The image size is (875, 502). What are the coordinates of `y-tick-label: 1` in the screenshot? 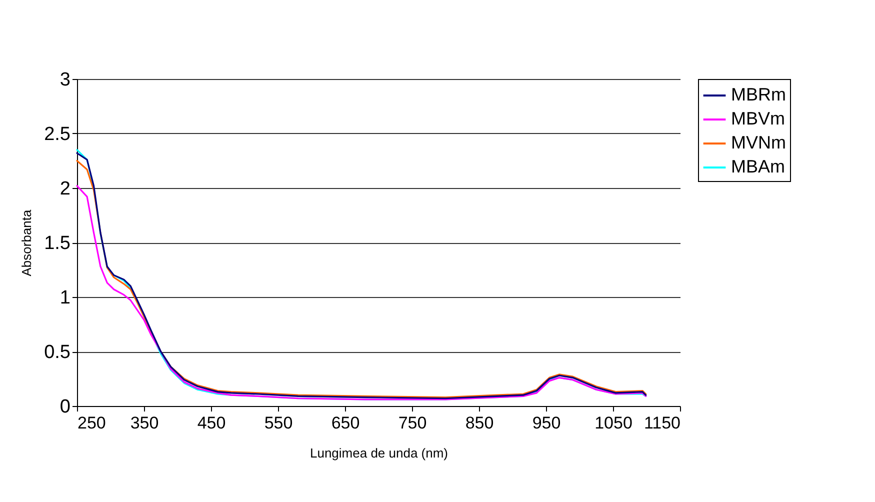 It's located at (65, 298).